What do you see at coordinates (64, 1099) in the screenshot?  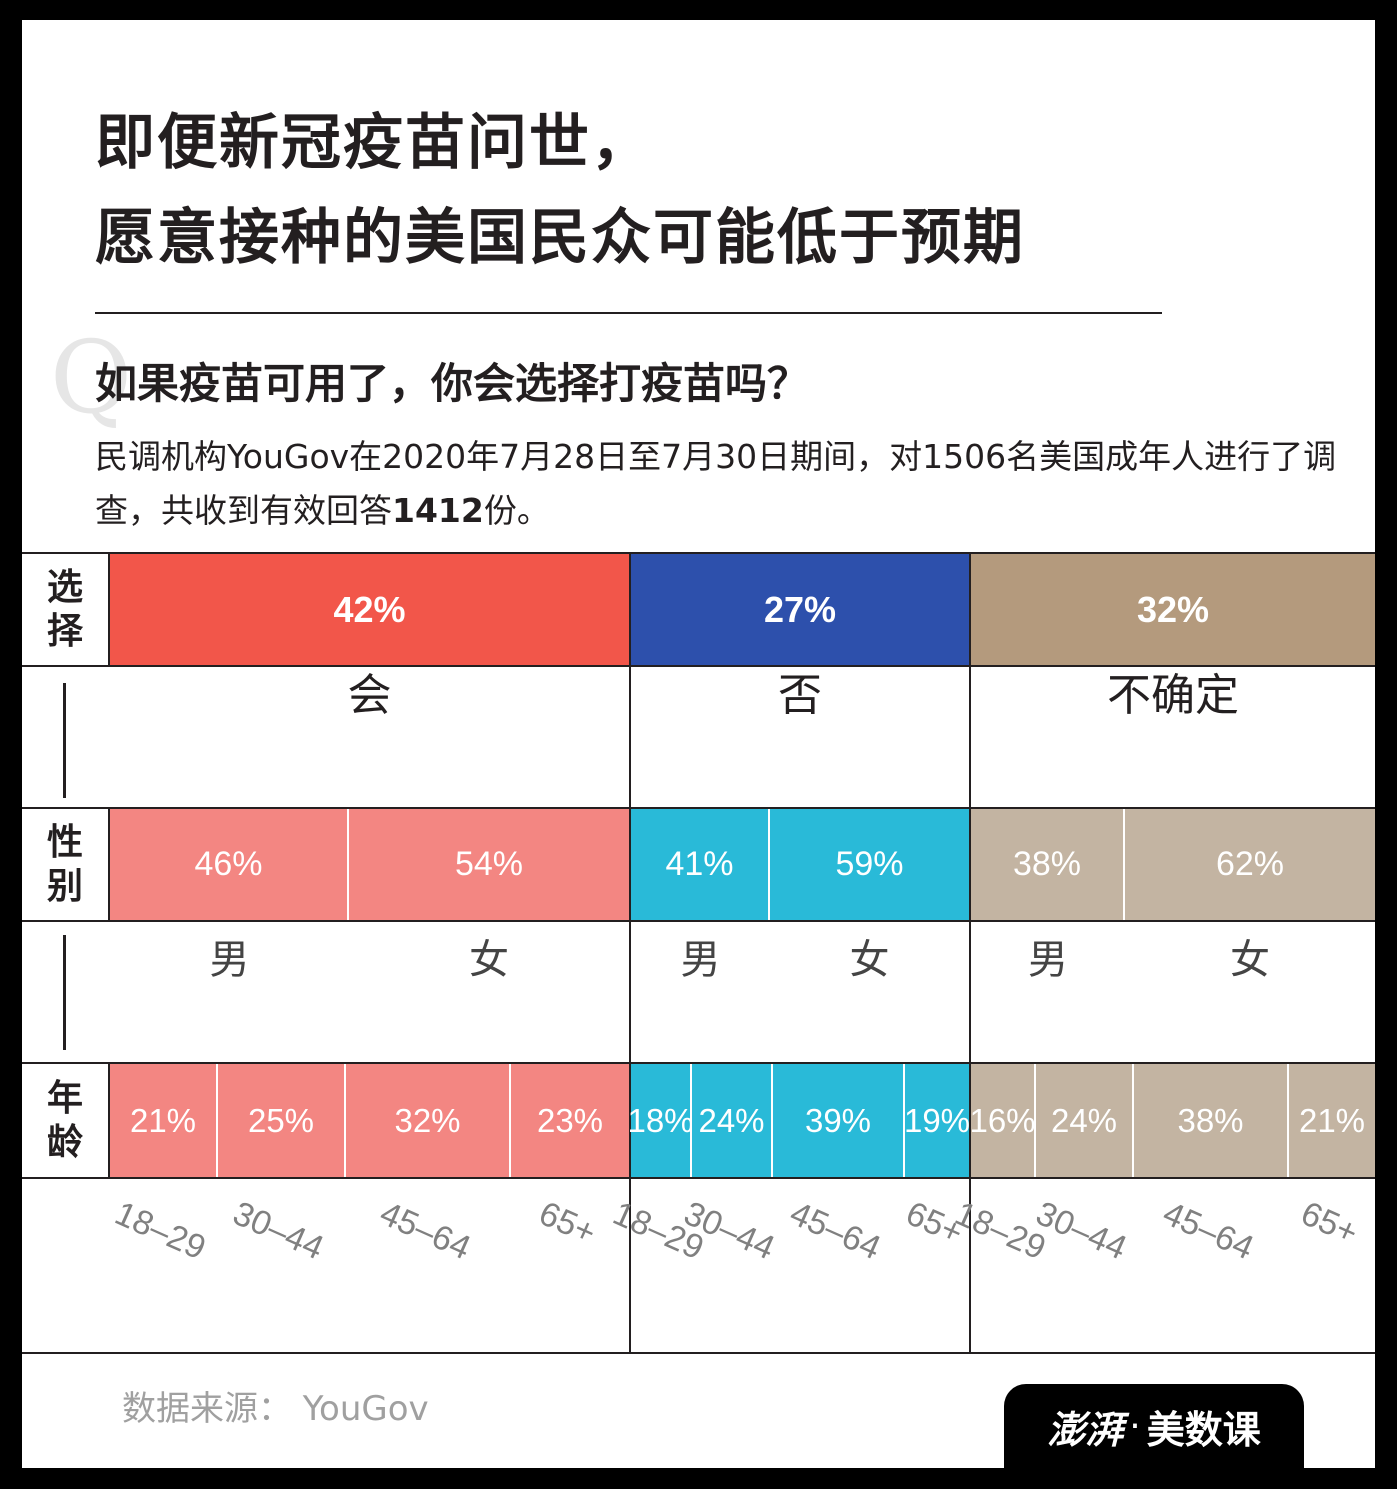 I see `row-label-char: 年` at bounding box center [64, 1099].